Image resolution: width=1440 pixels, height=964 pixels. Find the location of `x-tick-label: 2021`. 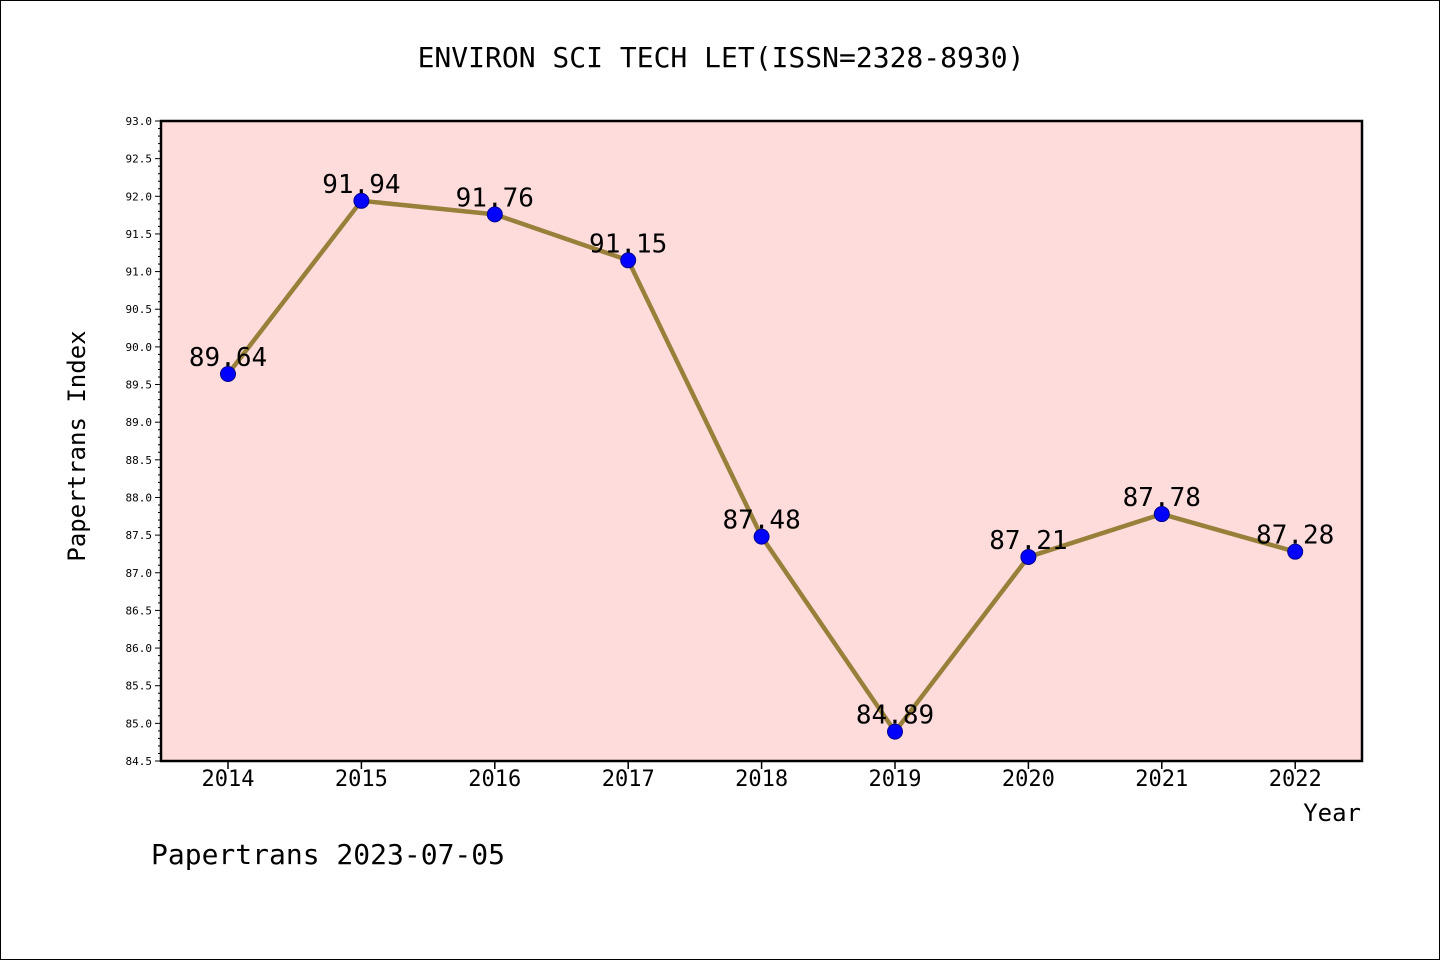

x-tick-label: 2021 is located at coordinates (1161, 779).